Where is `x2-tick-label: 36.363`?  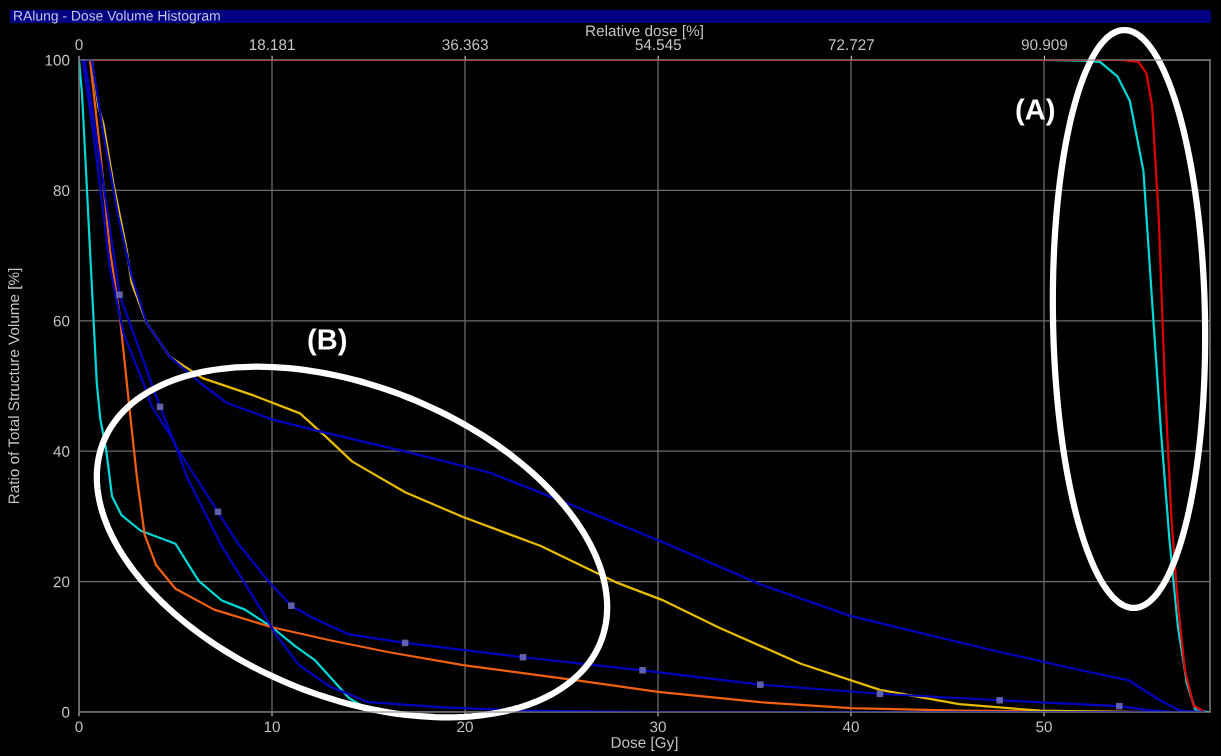 x2-tick-label: 36.363 is located at coordinates (465, 45).